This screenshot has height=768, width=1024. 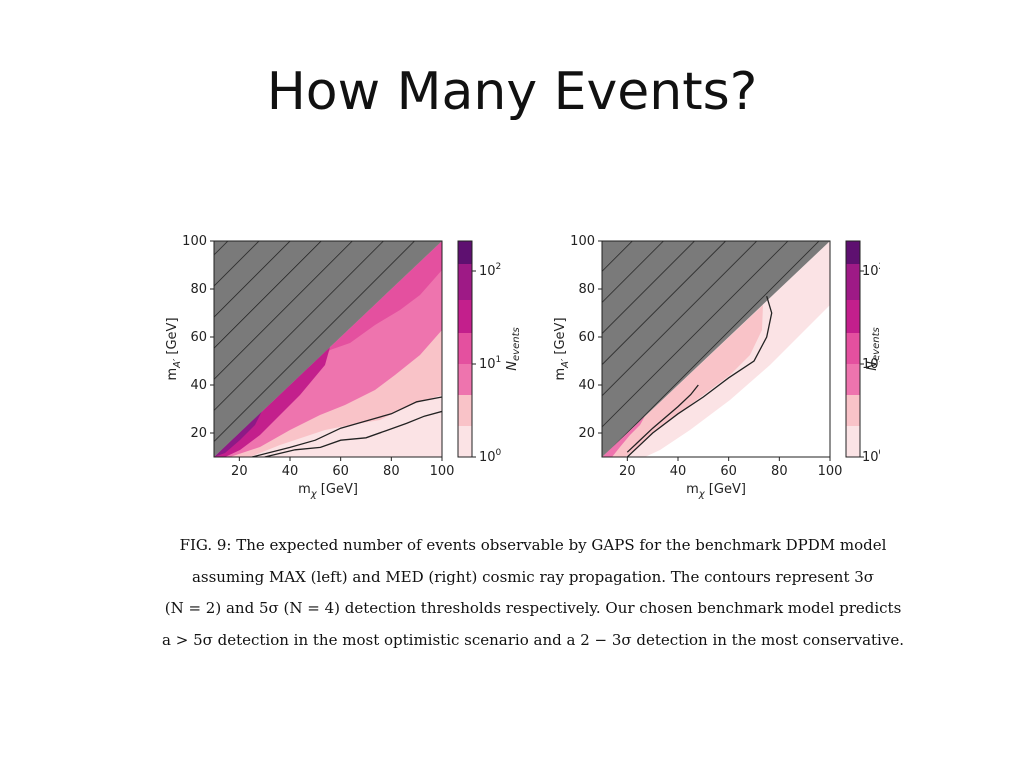 What do you see at coordinates (513, 348) in the screenshot?
I see `left-cb-label: Nevents` at bounding box center [513, 348].